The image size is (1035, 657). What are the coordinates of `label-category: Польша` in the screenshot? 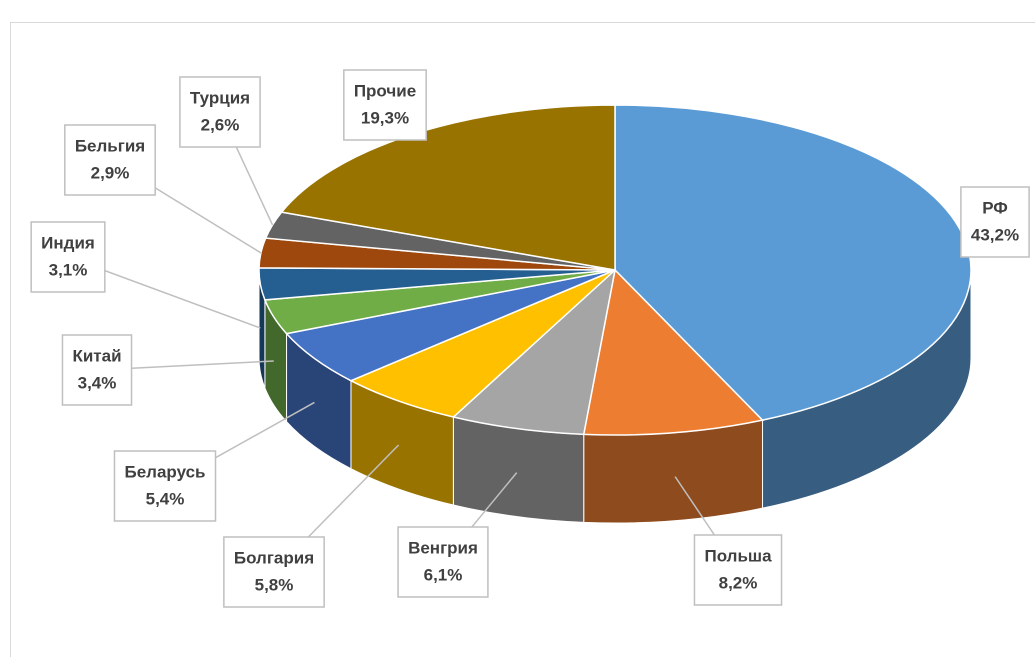 It's located at (738, 555).